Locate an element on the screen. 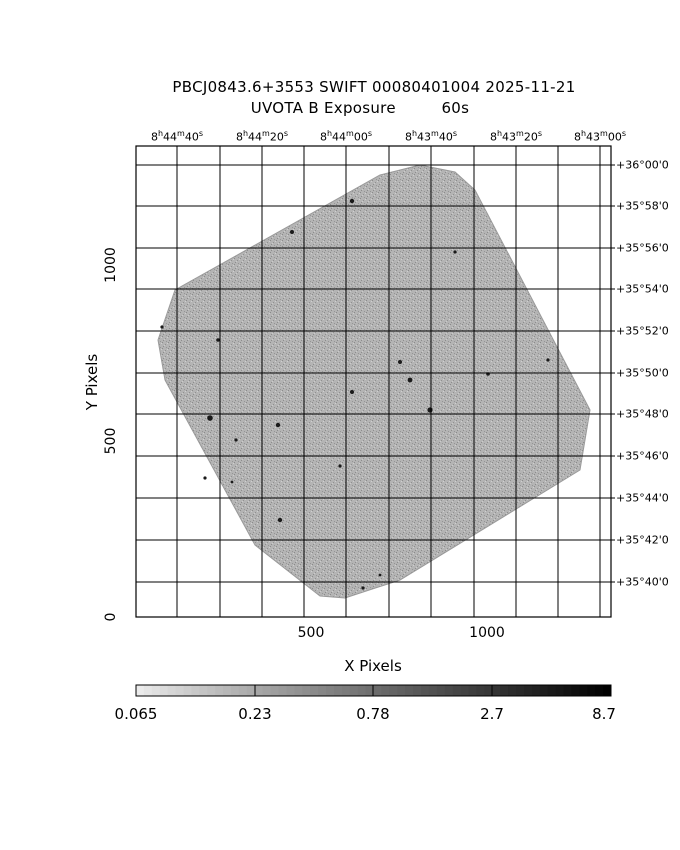 This screenshot has width=680, height=850. x-axis-label: X Pixels is located at coordinates (373, 666).